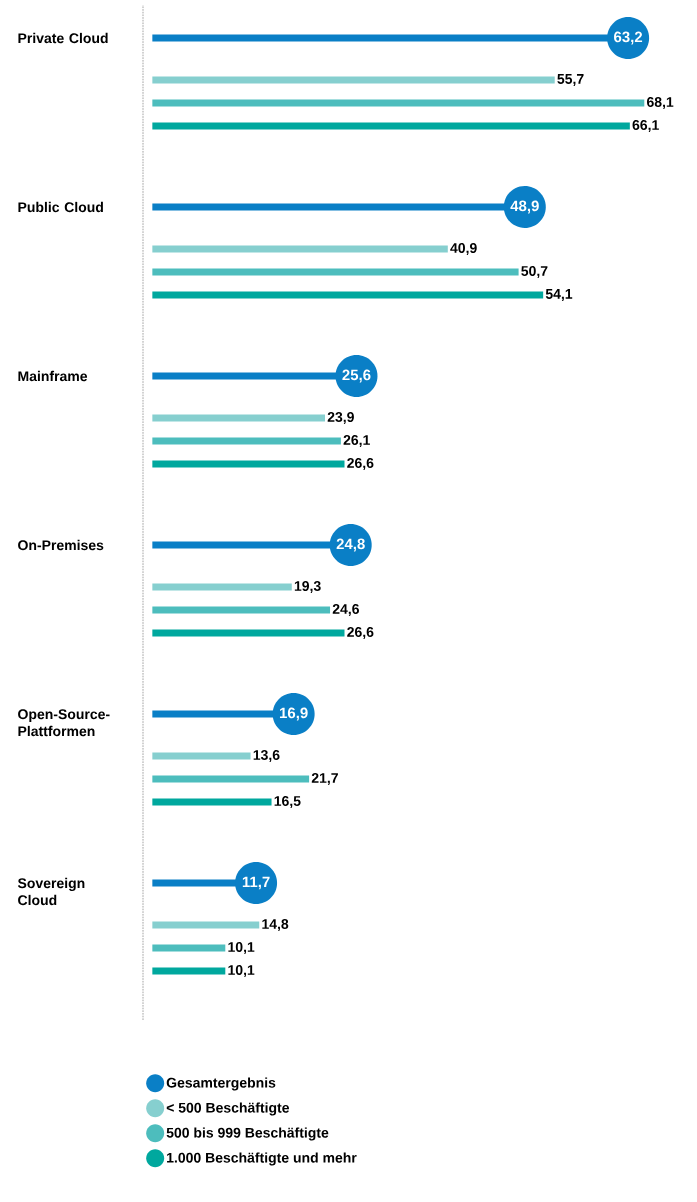  What do you see at coordinates (64, 723) in the screenshot?
I see `y-tick-label: Open-Source-Plattformen` at bounding box center [64, 723].